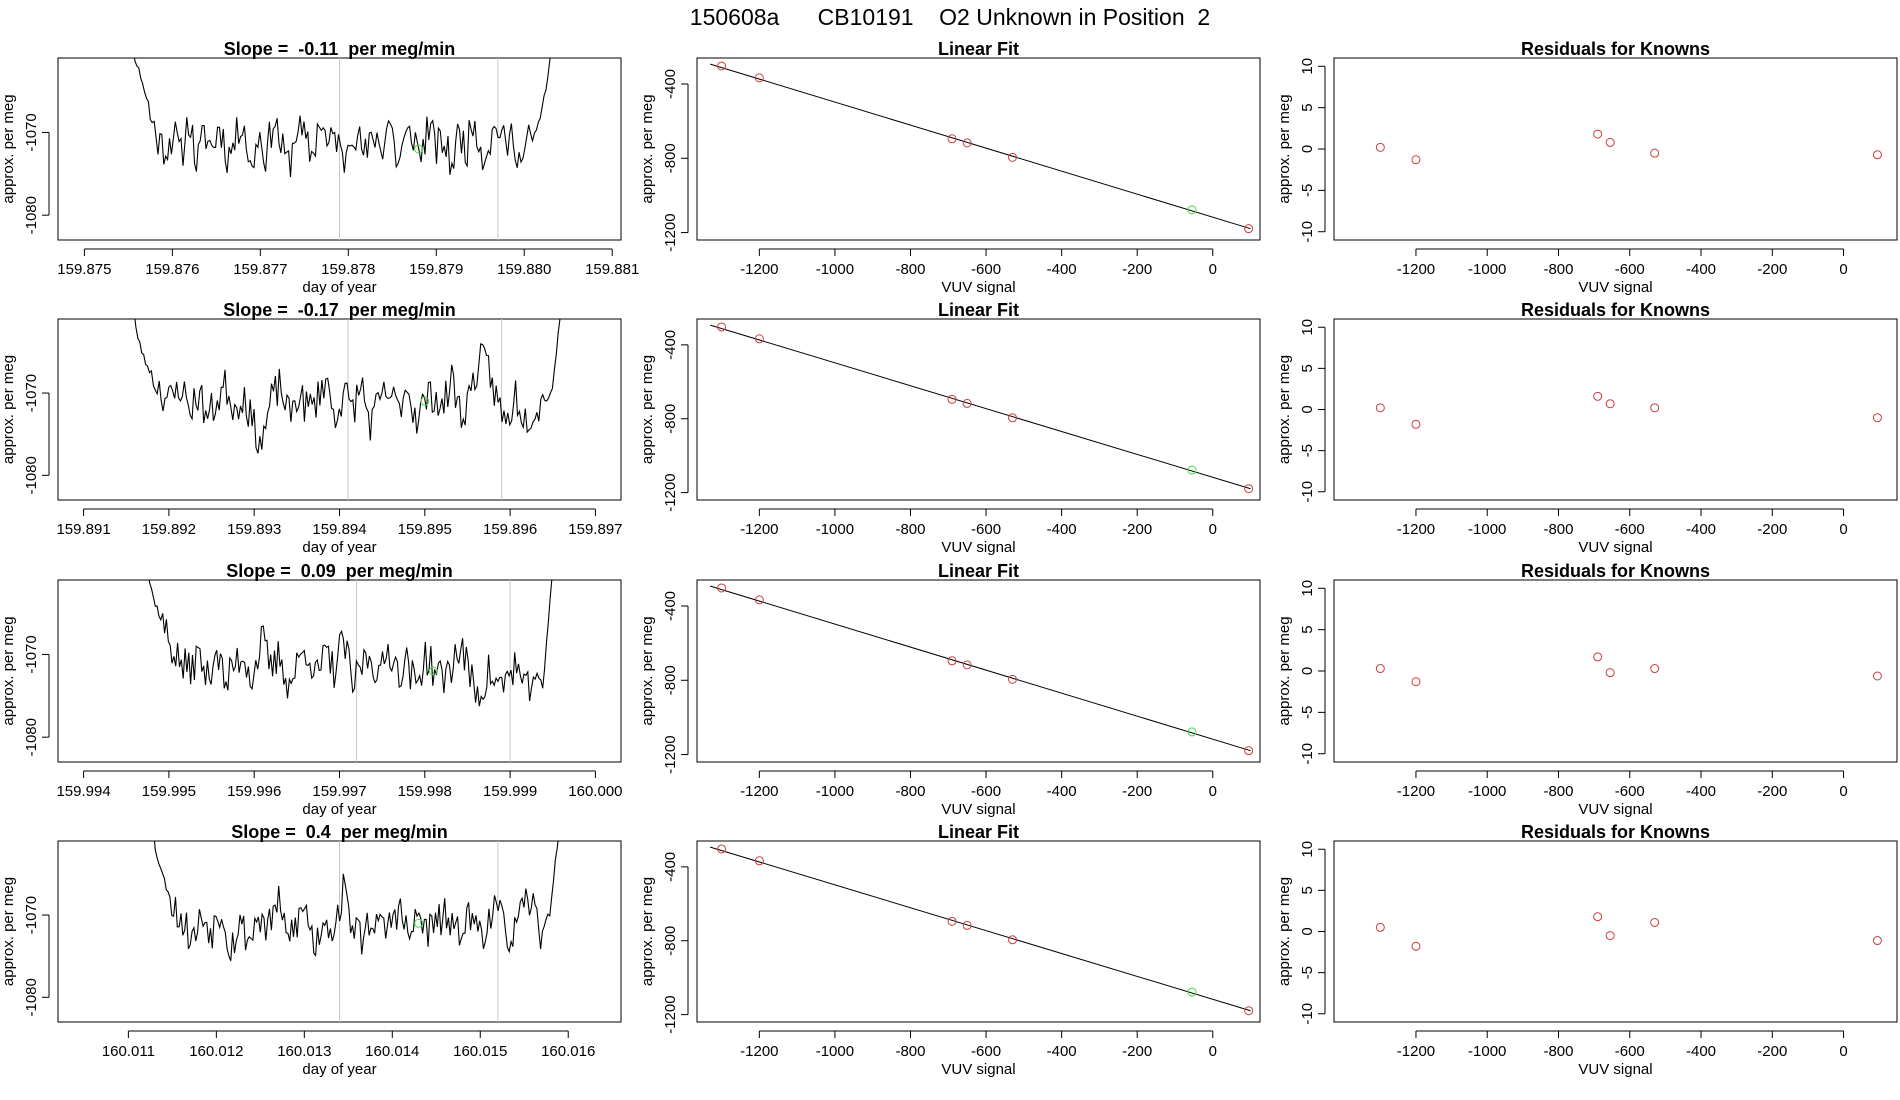 Image resolution: width=1900 pixels, height=1100 pixels. I want to click on x-tick-label: 159.995, so click(169, 791).